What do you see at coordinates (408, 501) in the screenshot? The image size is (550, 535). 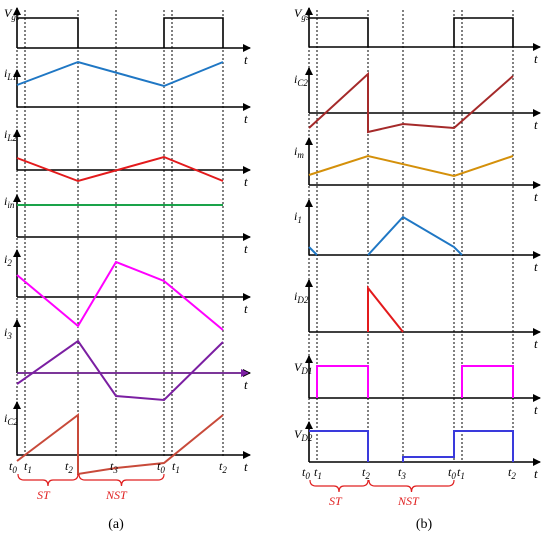 I see `b-interval-nst: NST` at bounding box center [408, 501].